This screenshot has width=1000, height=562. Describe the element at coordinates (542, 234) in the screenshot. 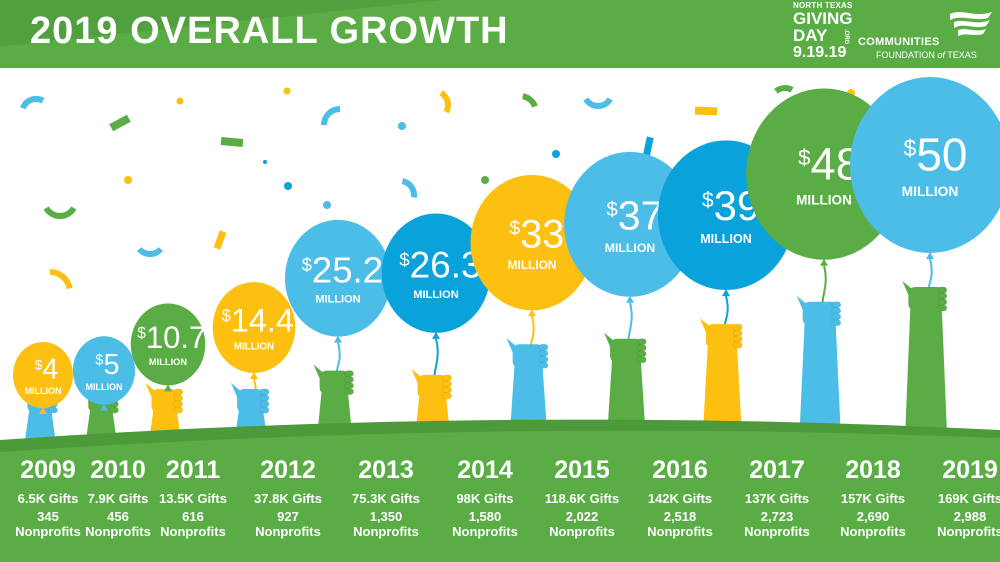

I see `balloon-value: 33` at that location.